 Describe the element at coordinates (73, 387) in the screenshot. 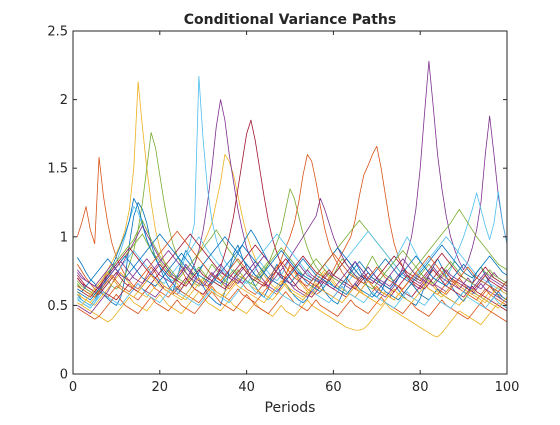

I see `x-tick-label: 0` at that location.